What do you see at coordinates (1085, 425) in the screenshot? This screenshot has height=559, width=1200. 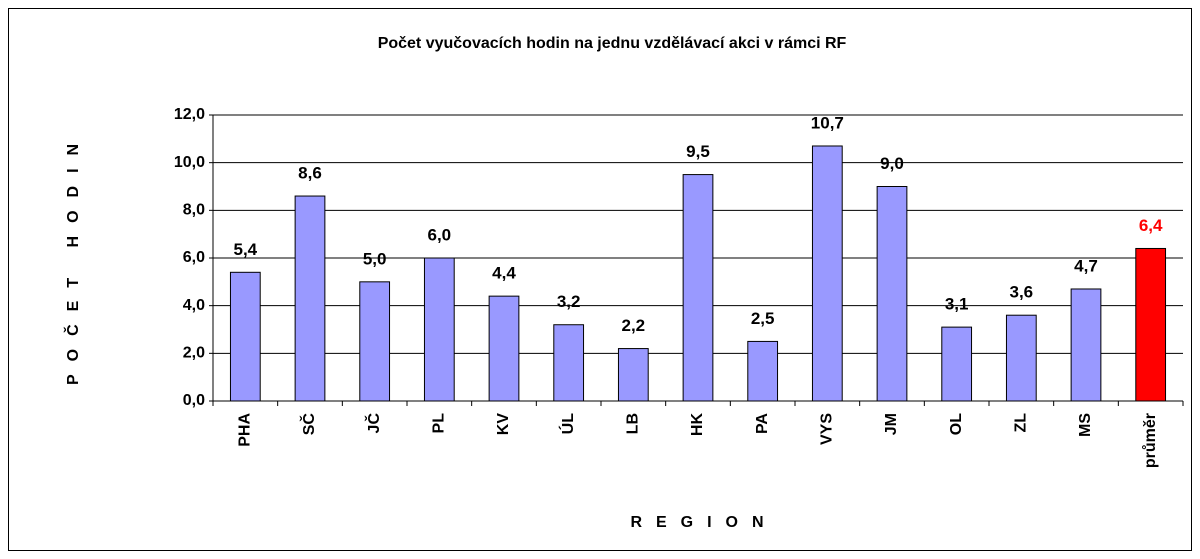 I see `x-tick-label: MS` at bounding box center [1085, 425].